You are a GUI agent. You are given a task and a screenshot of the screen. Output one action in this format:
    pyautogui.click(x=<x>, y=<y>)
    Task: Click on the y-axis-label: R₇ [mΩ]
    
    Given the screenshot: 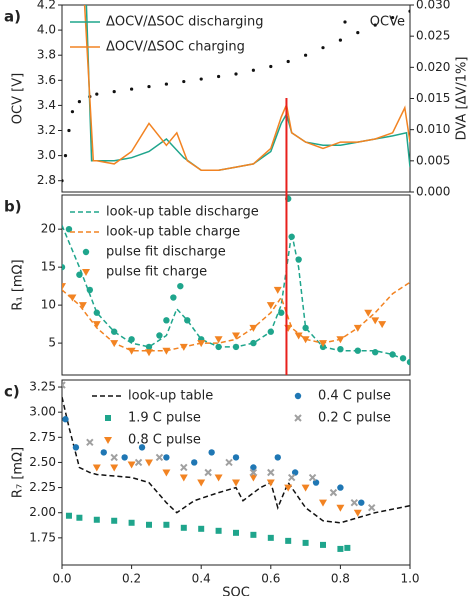 What is the action you would take?
    pyautogui.click(x=18, y=472)
    